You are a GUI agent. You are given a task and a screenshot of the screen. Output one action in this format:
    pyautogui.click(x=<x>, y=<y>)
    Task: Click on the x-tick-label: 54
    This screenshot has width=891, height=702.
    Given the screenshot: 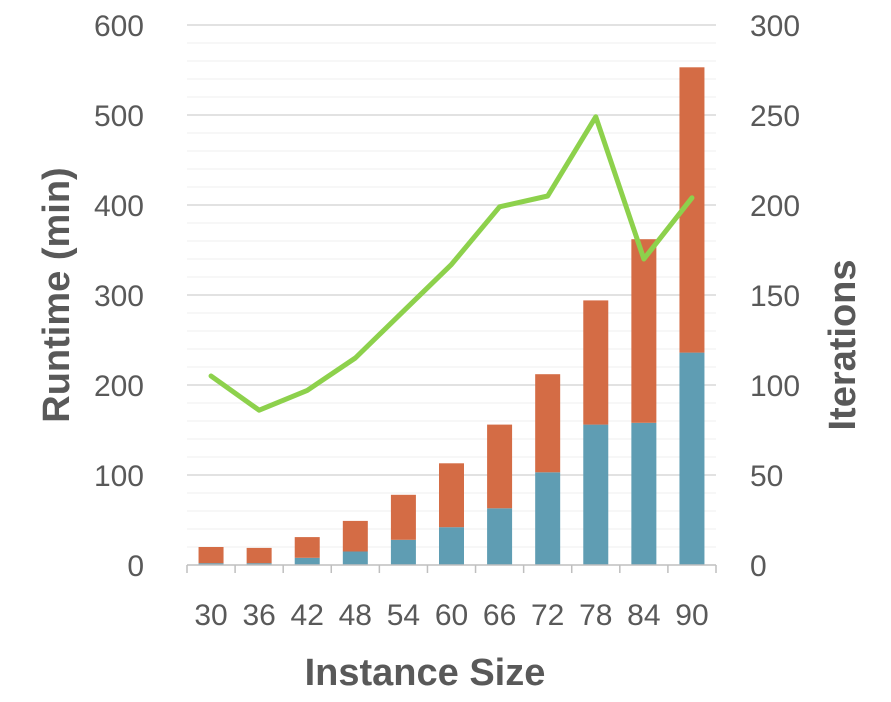 What is the action you would take?
    pyautogui.click(x=403, y=615)
    